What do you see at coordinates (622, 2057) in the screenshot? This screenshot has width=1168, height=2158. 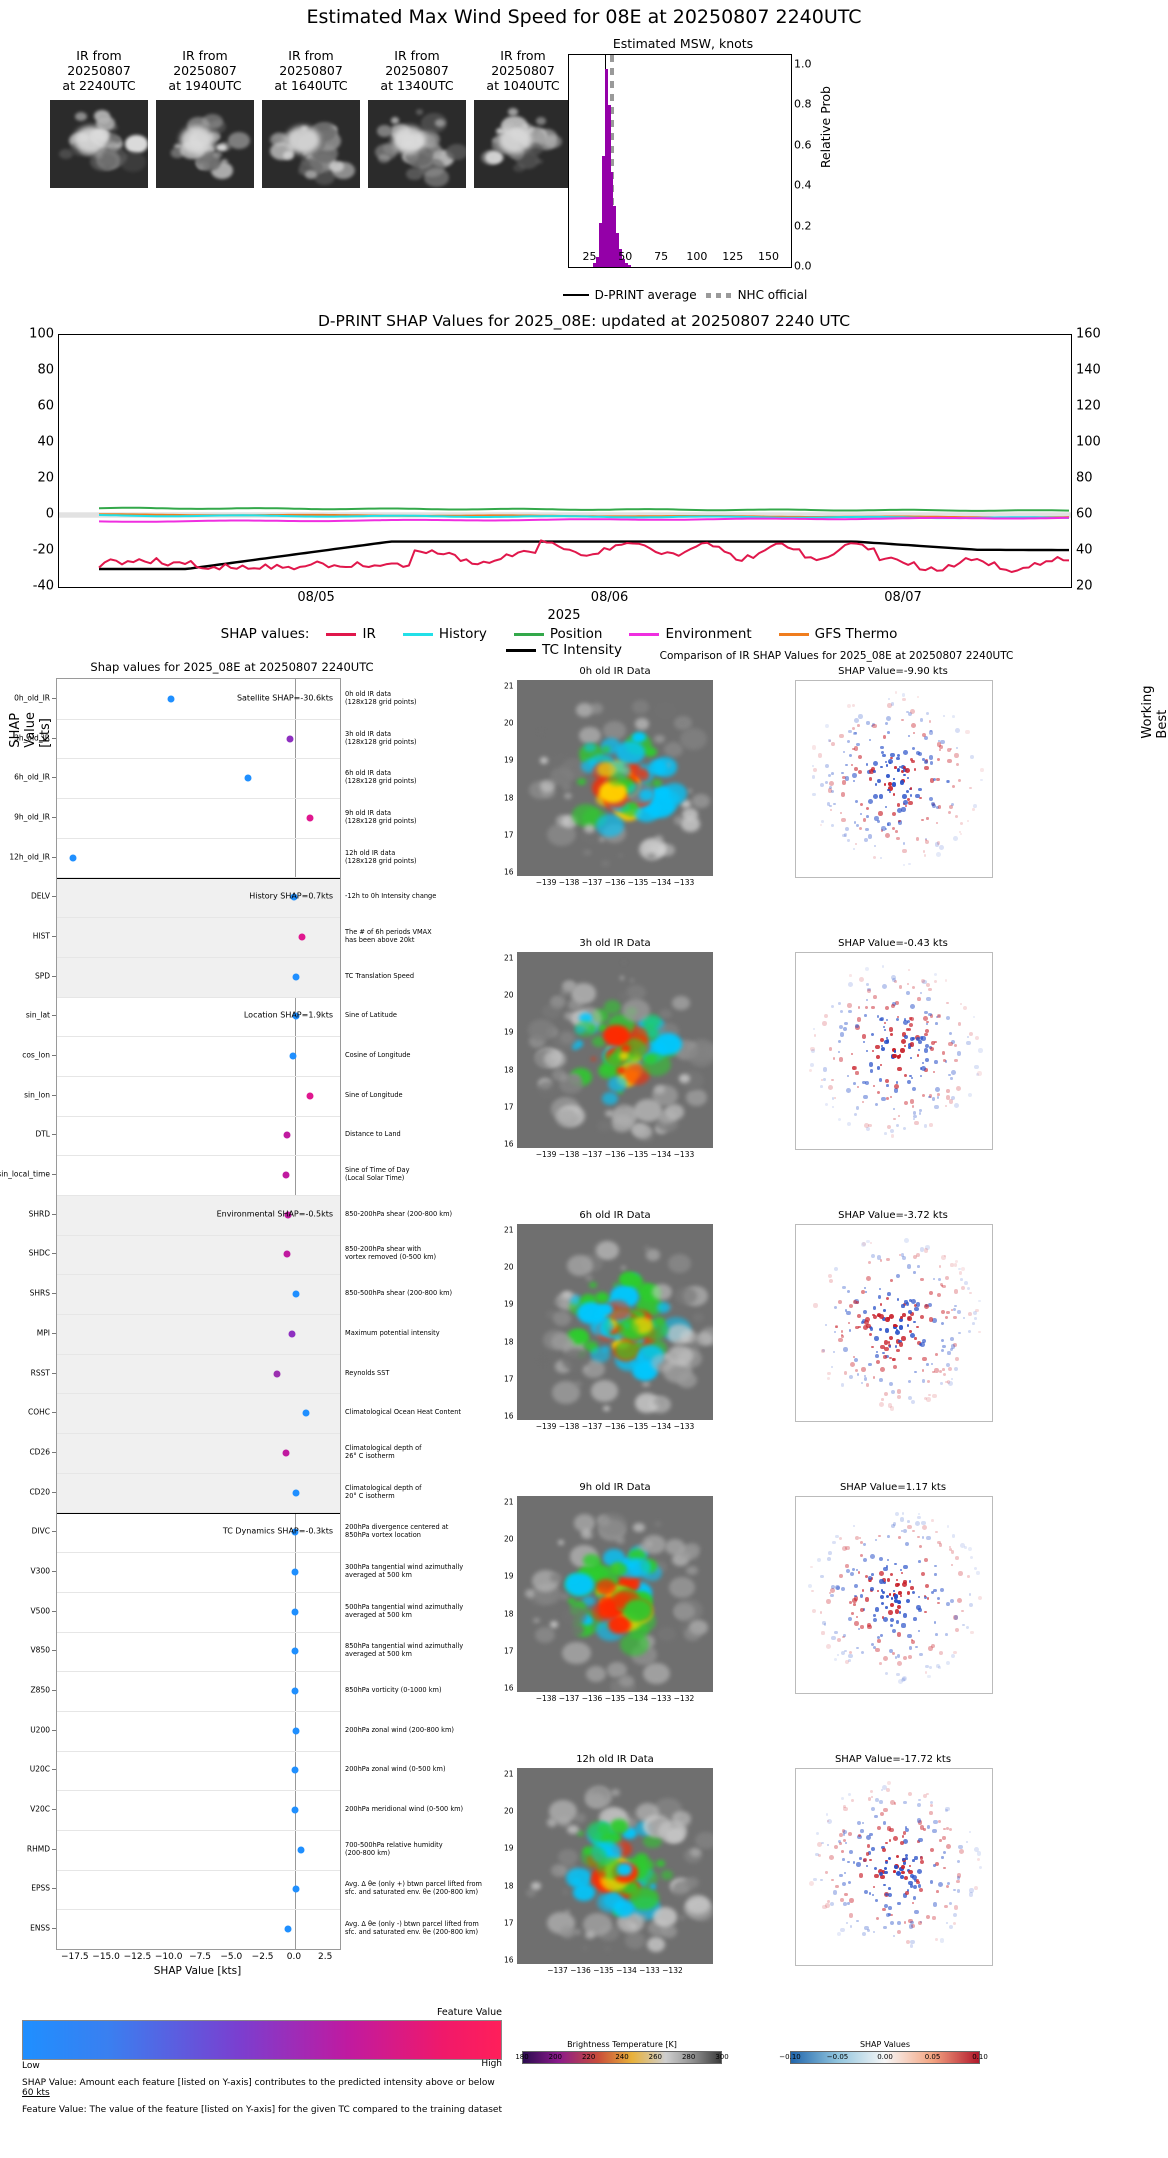 I see `bt-colorbar` at bounding box center [622, 2057].